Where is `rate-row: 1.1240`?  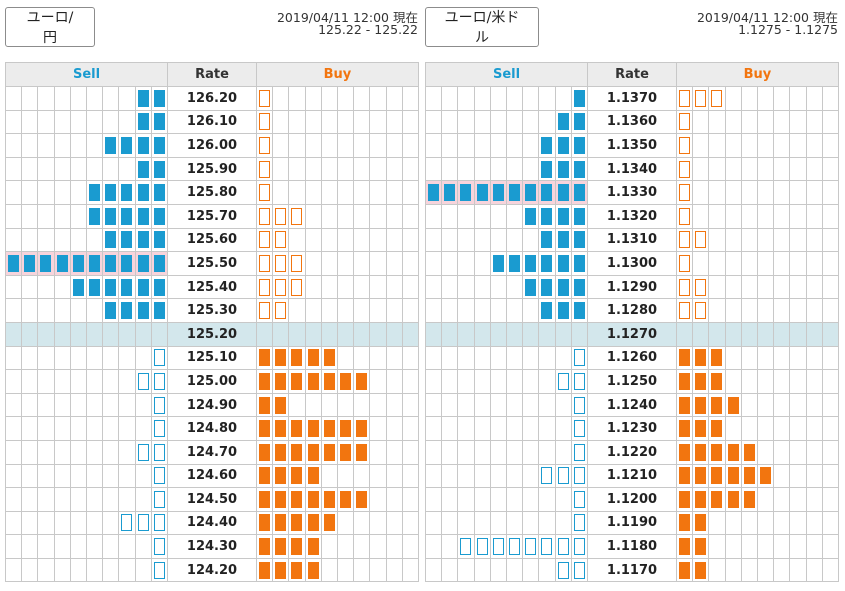
rate-row: 1.1240 is located at coordinates (631, 405).